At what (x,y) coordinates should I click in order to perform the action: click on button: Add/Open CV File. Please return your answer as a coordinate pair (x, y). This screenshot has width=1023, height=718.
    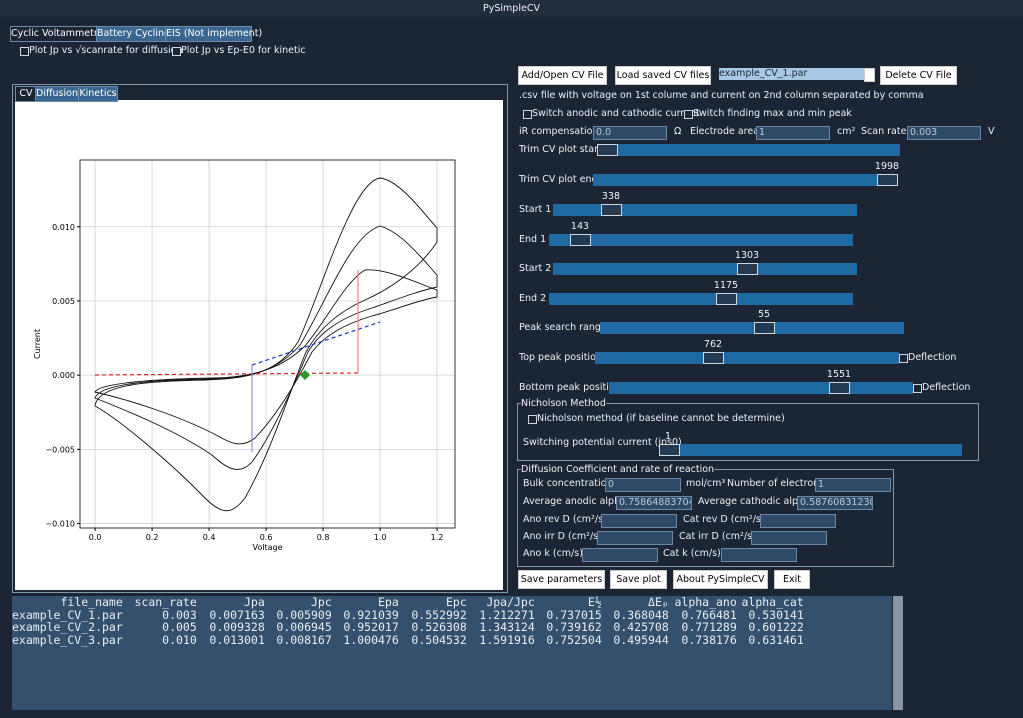
    Looking at the image, I should click on (562, 75).